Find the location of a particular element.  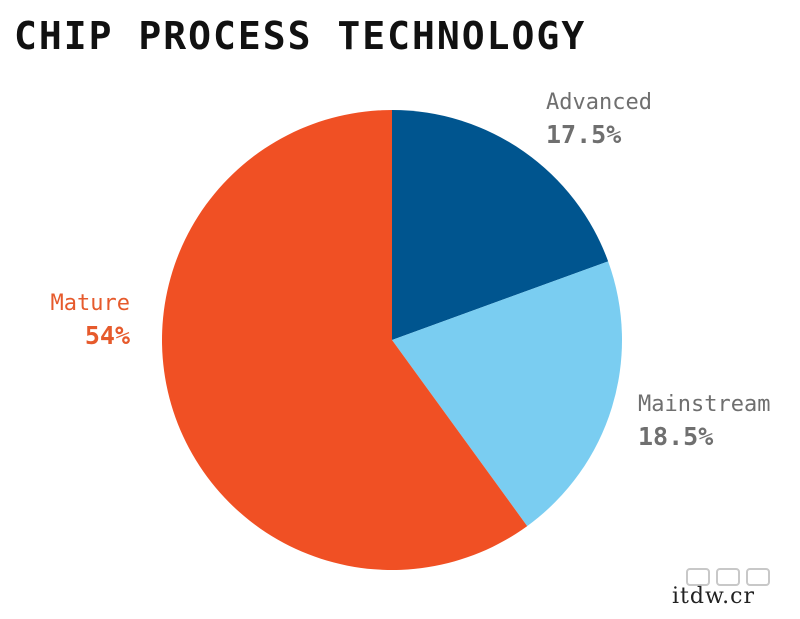

slice-value-mainstream: 18.5% is located at coordinates (676, 436).